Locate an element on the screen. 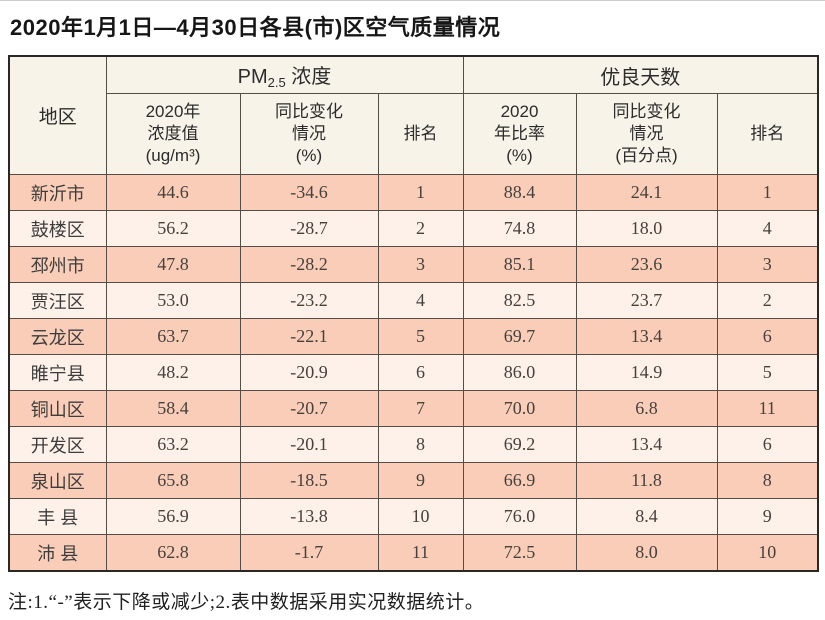 The width and height of the screenshot is (825, 620). table-row: 贾汪区 53.0 -23.2 4 82.5 23.7 2 is located at coordinates (413, 300).